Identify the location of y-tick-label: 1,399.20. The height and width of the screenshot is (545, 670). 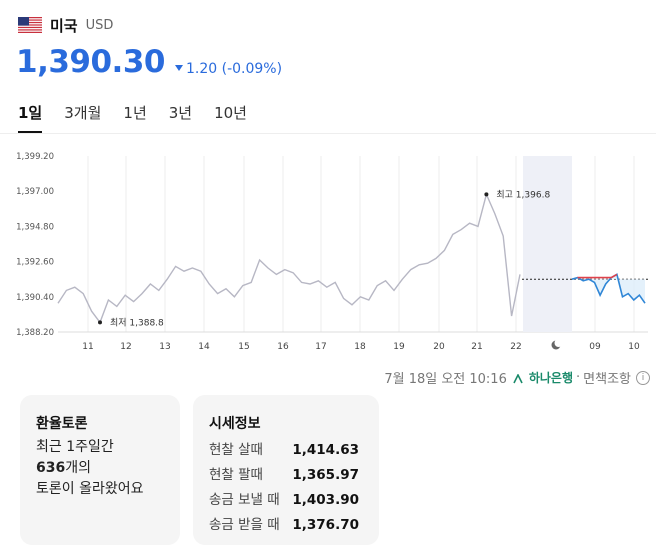
(35, 157).